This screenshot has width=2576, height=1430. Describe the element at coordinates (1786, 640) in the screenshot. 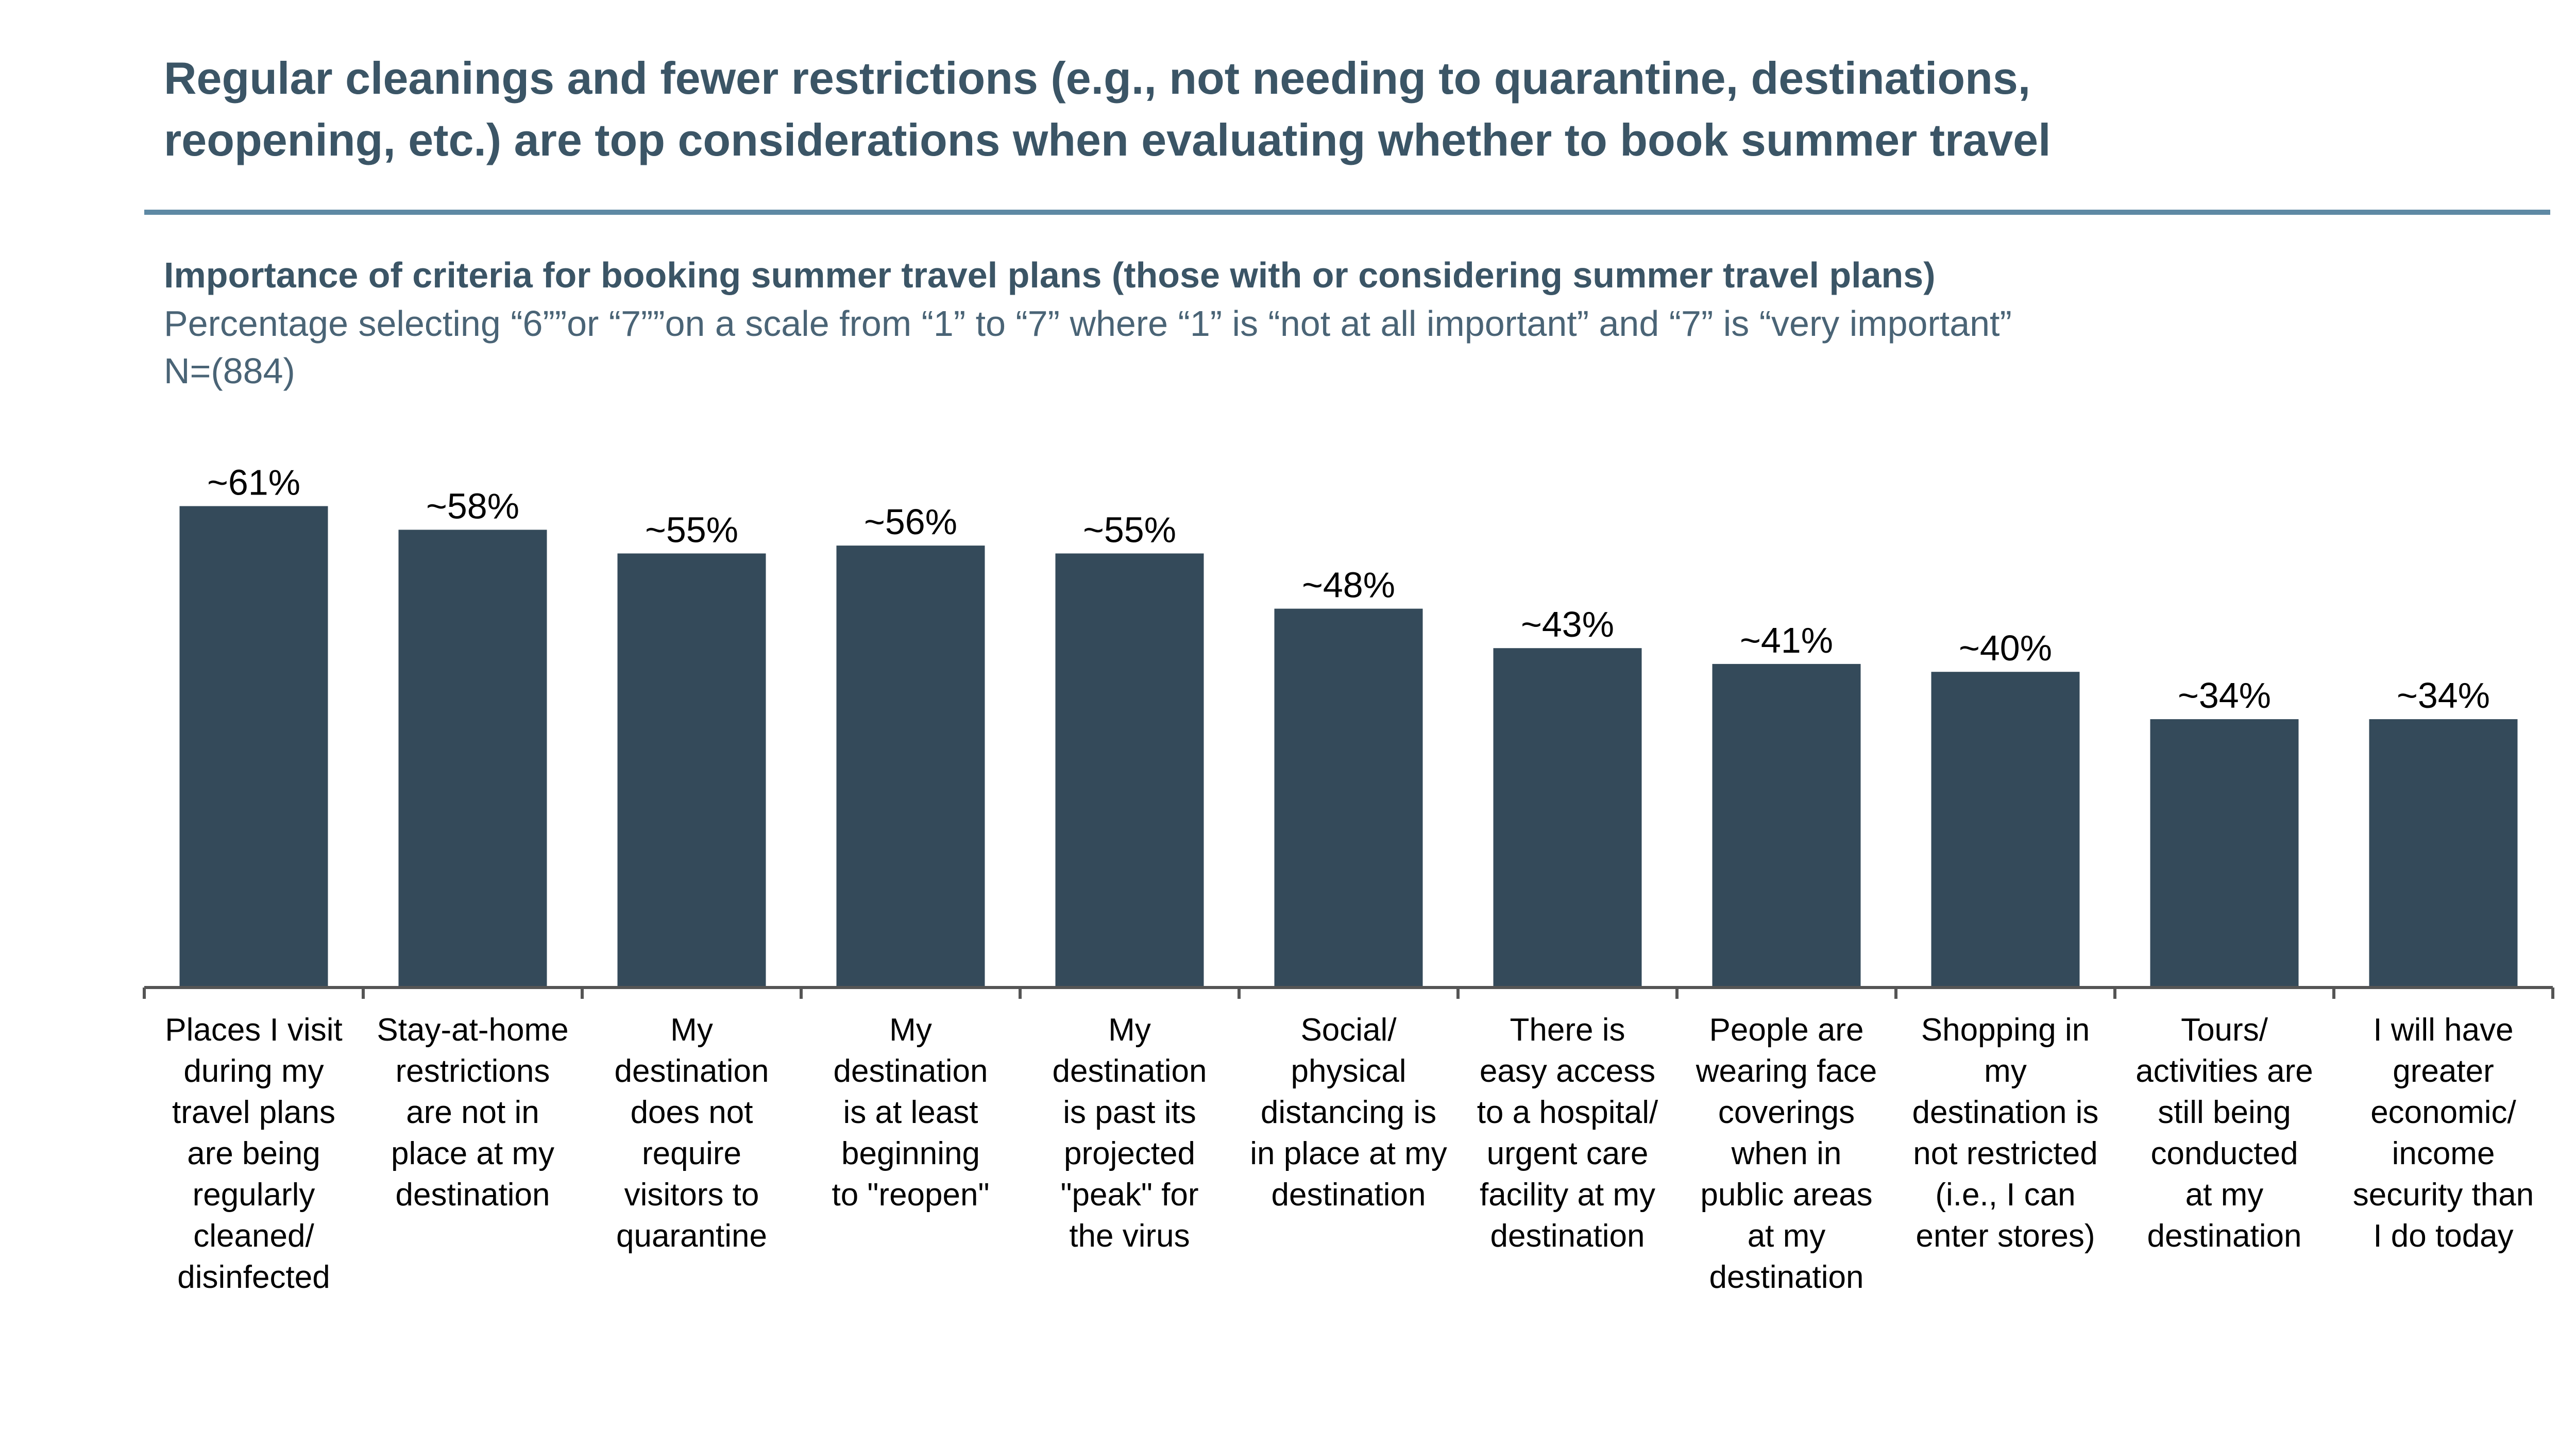

I see `bar-value-label-8: ~41%` at that location.